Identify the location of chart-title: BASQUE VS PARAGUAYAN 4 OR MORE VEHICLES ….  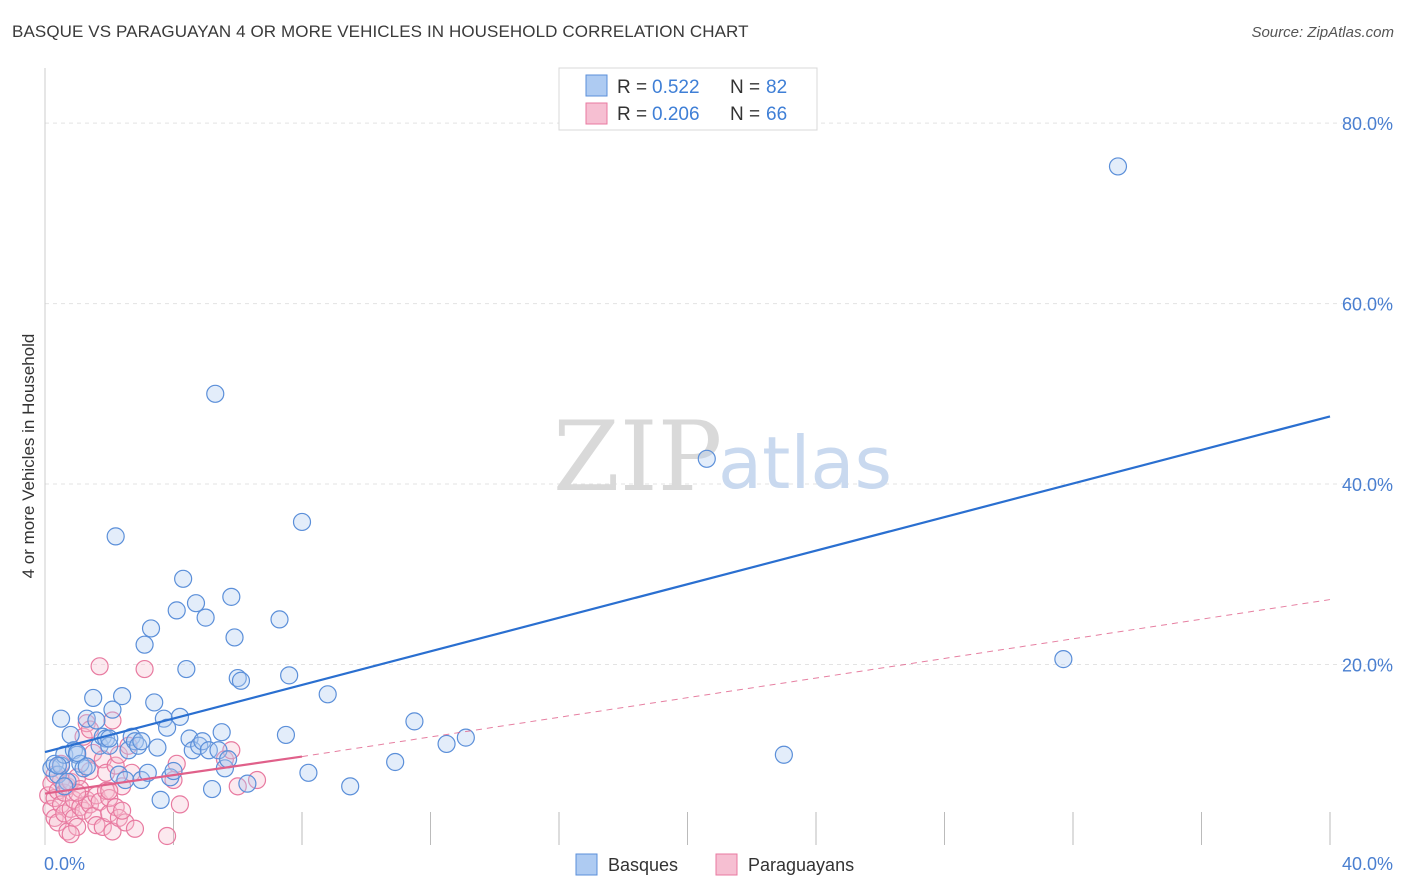
(380, 31).